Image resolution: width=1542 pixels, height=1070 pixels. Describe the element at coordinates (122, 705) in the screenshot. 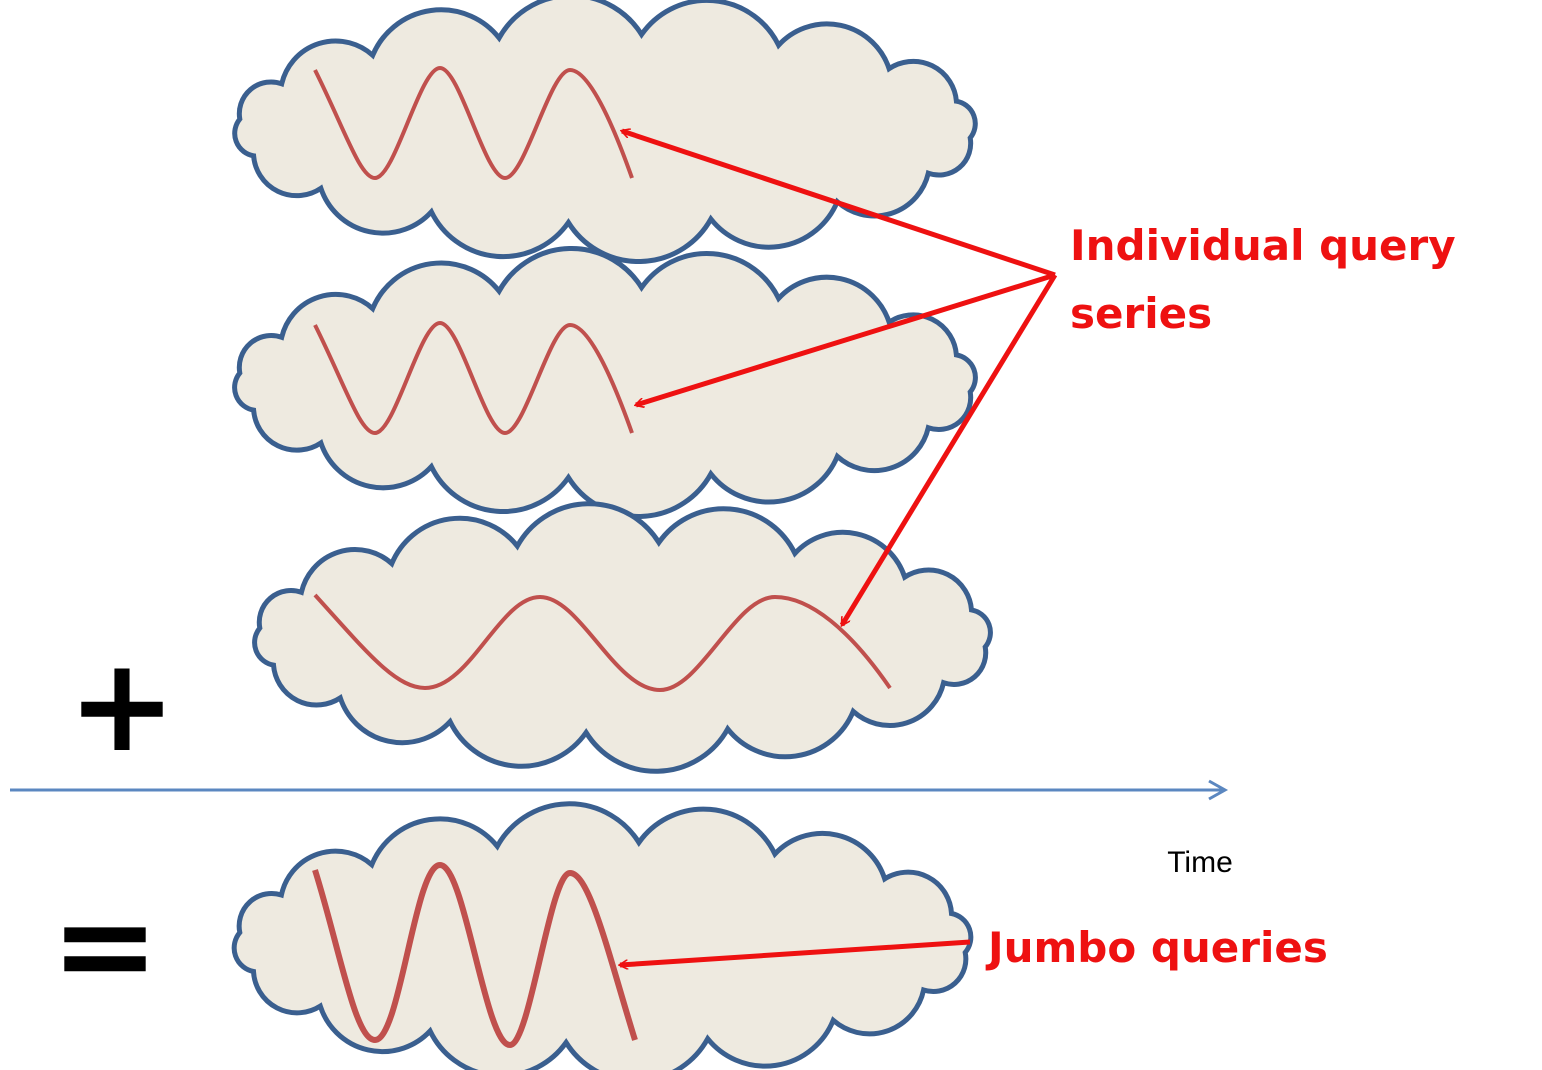

I see `plus-sign: +` at that location.